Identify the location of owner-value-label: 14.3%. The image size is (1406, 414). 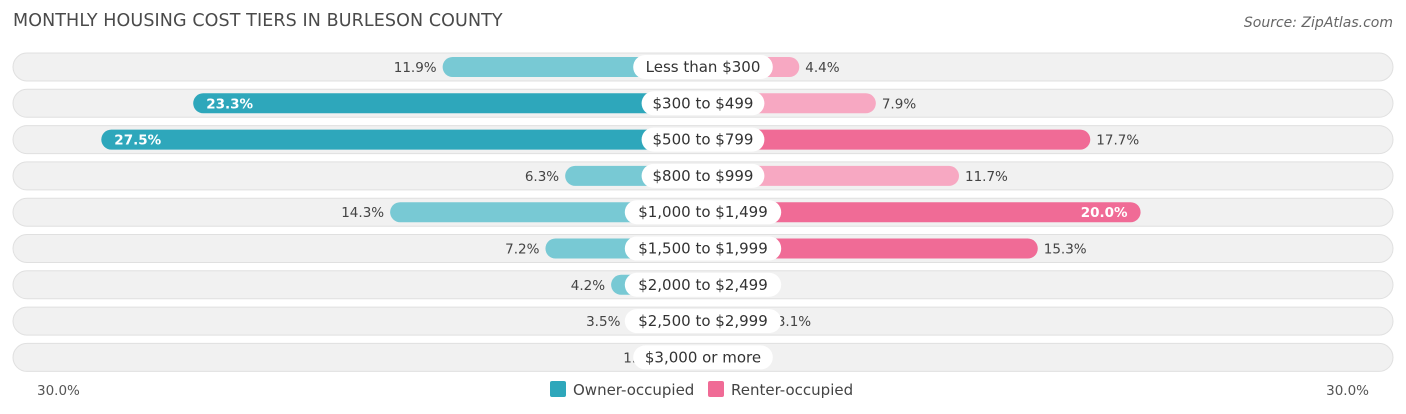
(362, 213).